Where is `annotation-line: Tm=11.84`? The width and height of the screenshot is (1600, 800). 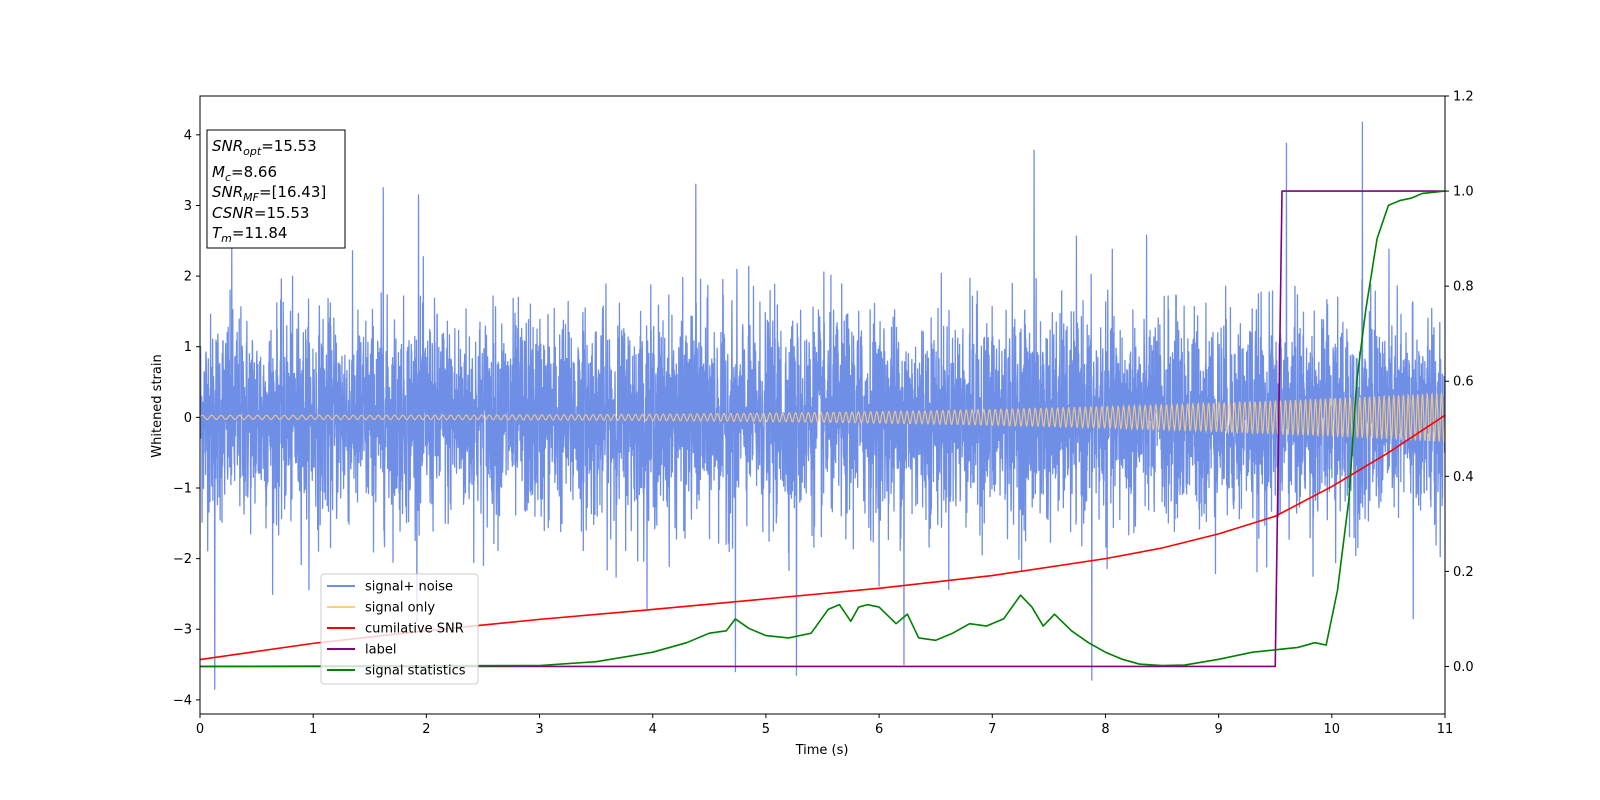 annotation-line: Tm=11.84 is located at coordinates (249, 234).